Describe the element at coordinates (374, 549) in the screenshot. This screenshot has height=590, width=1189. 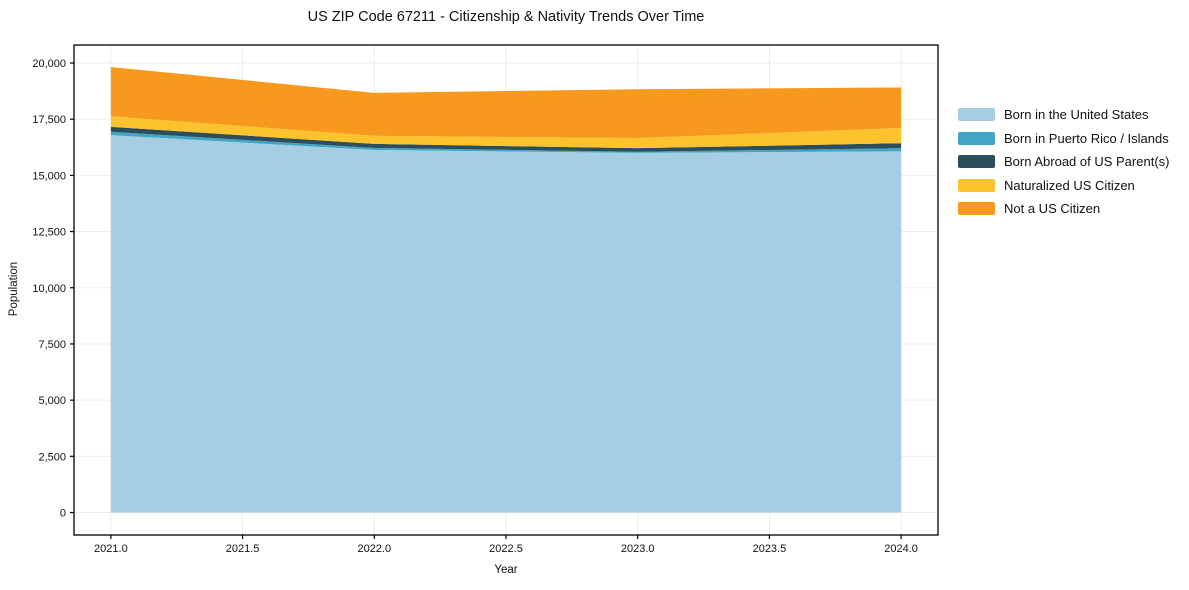
I see `x-tick-label: 2022.0` at that location.